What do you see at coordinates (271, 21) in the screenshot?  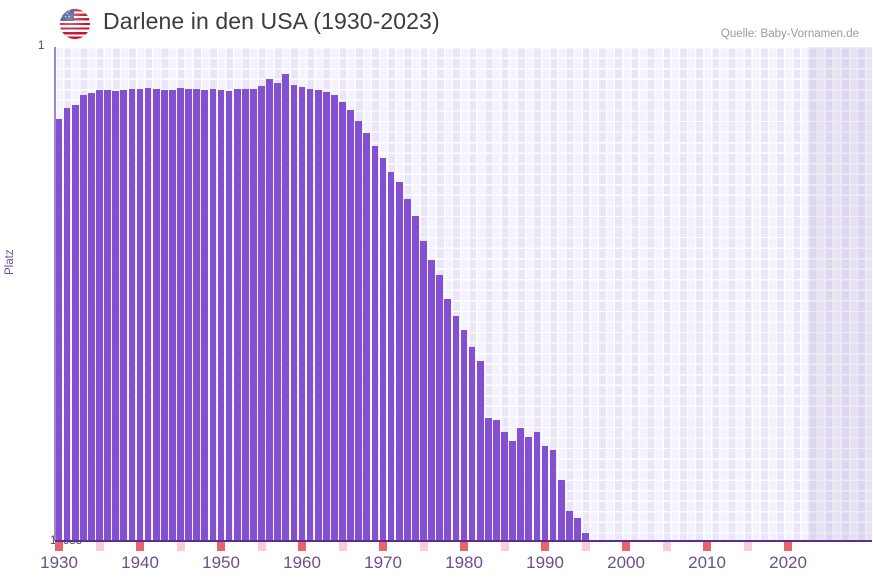 I see `chart-title: Darlene in den USA (1930-2023)` at bounding box center [271, 21].